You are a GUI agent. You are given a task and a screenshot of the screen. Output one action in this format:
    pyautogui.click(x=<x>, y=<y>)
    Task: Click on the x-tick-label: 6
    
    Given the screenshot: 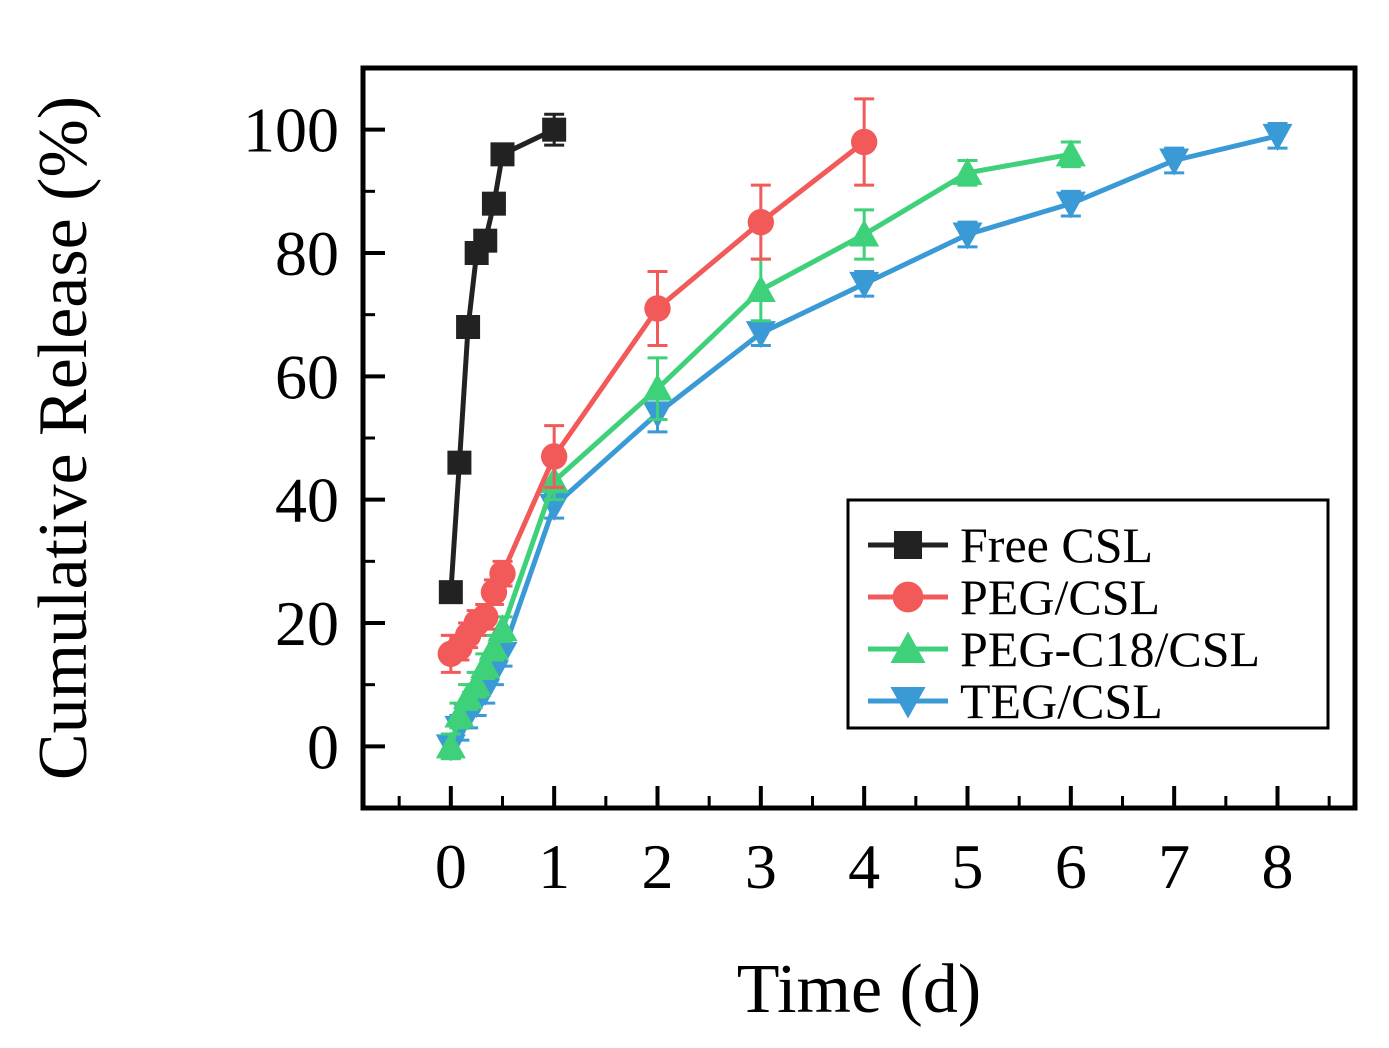 What is the action you would take?
    pyautogui.click(x=1071, y=866)
    